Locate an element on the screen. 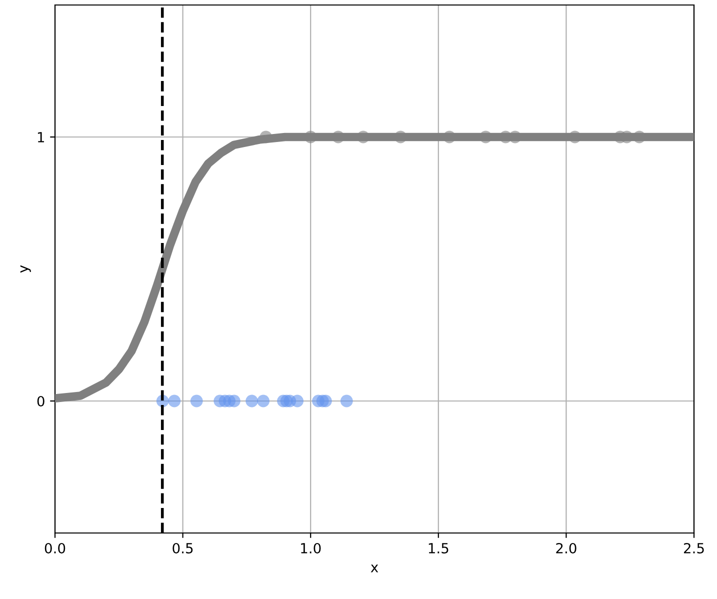  x-tick-label: 1.5 is located at coordinates (438, 548).